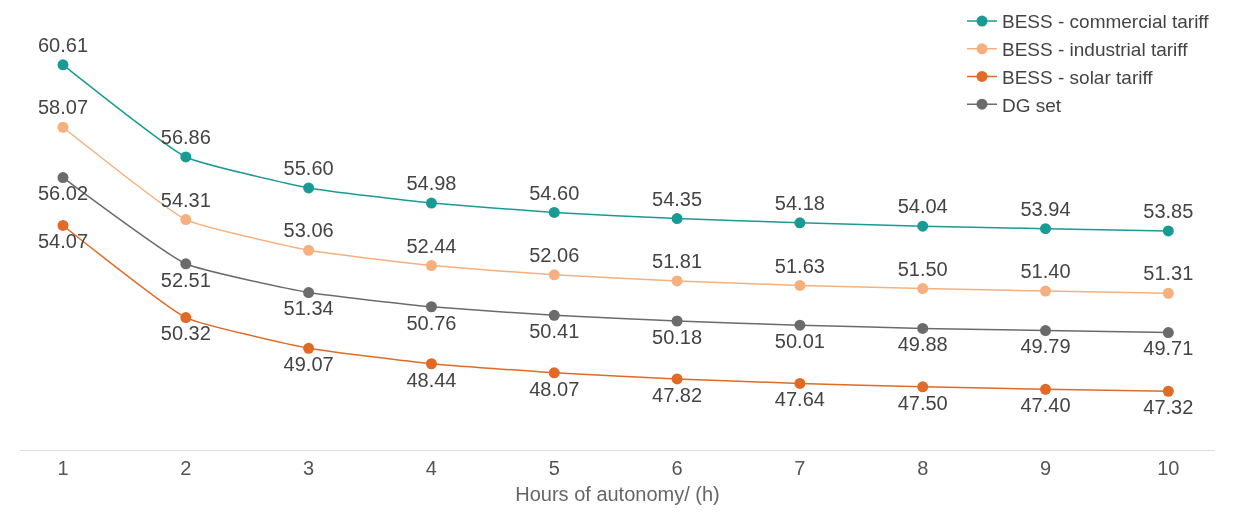  What do you see at coordinates (63, 241) in the screenshot?
I see `data-label: 54.07` at bounding box center [63, 241].